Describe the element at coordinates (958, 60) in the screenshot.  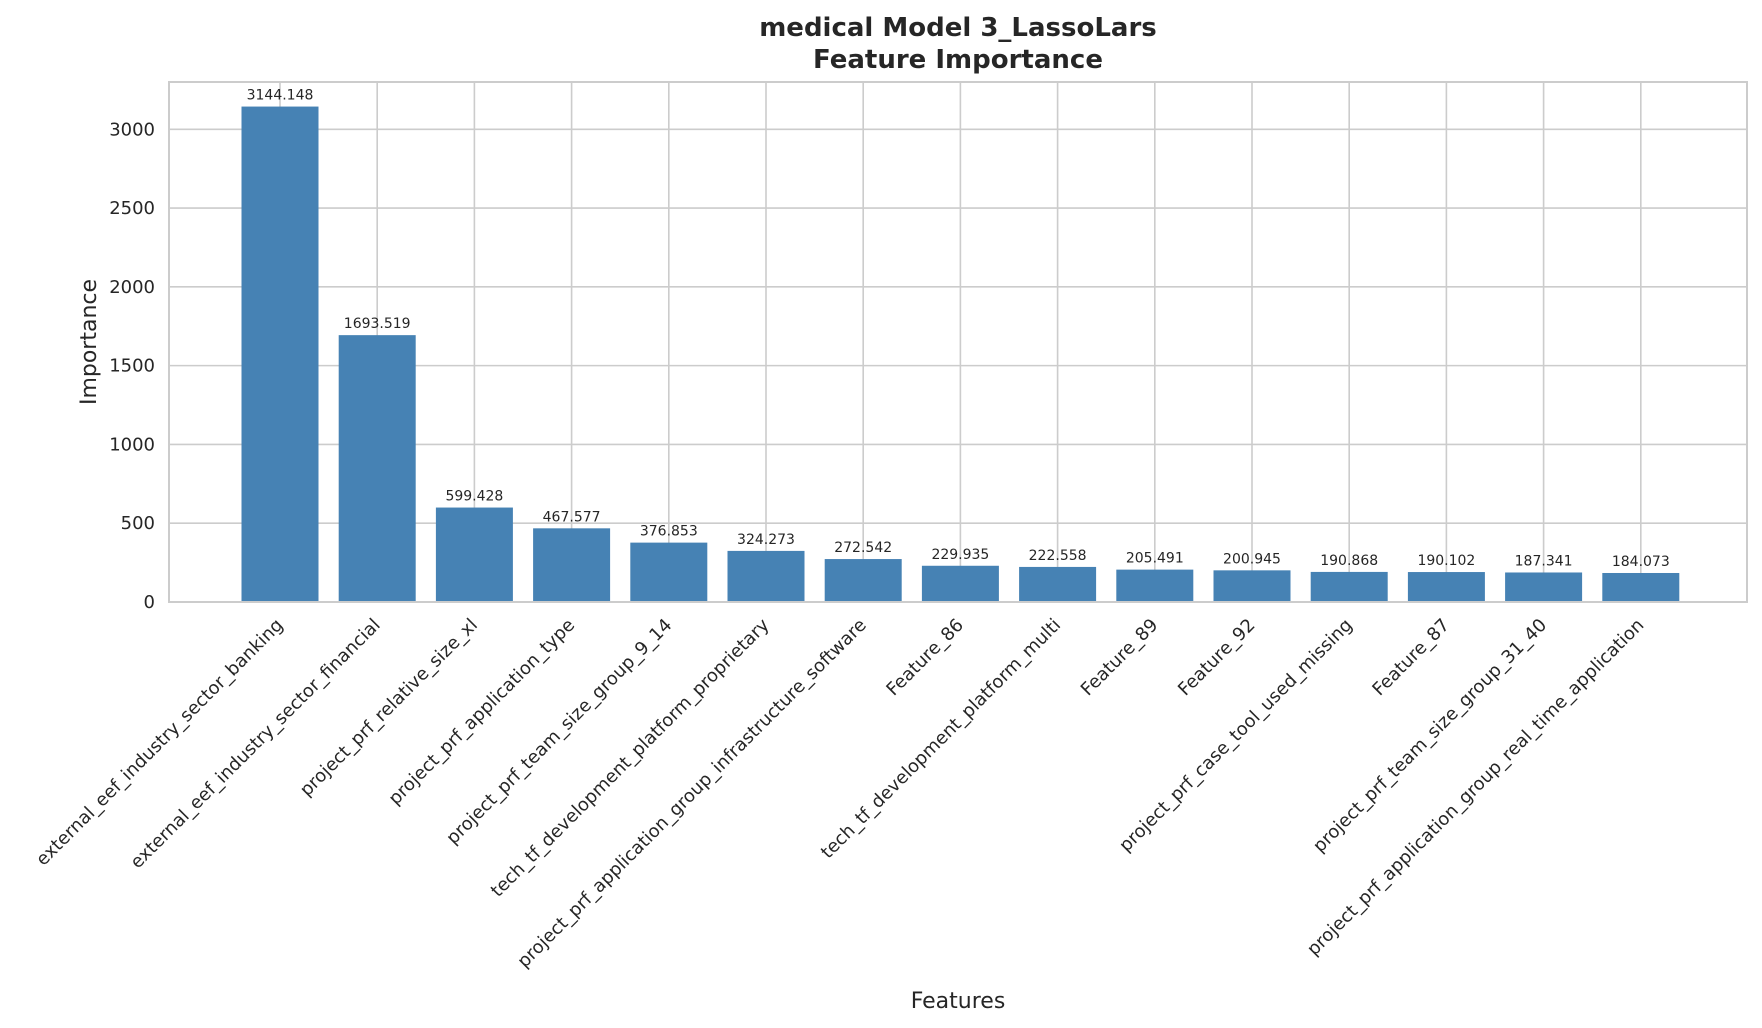
I see `chart-subtitle: Feature Importance` at that location.